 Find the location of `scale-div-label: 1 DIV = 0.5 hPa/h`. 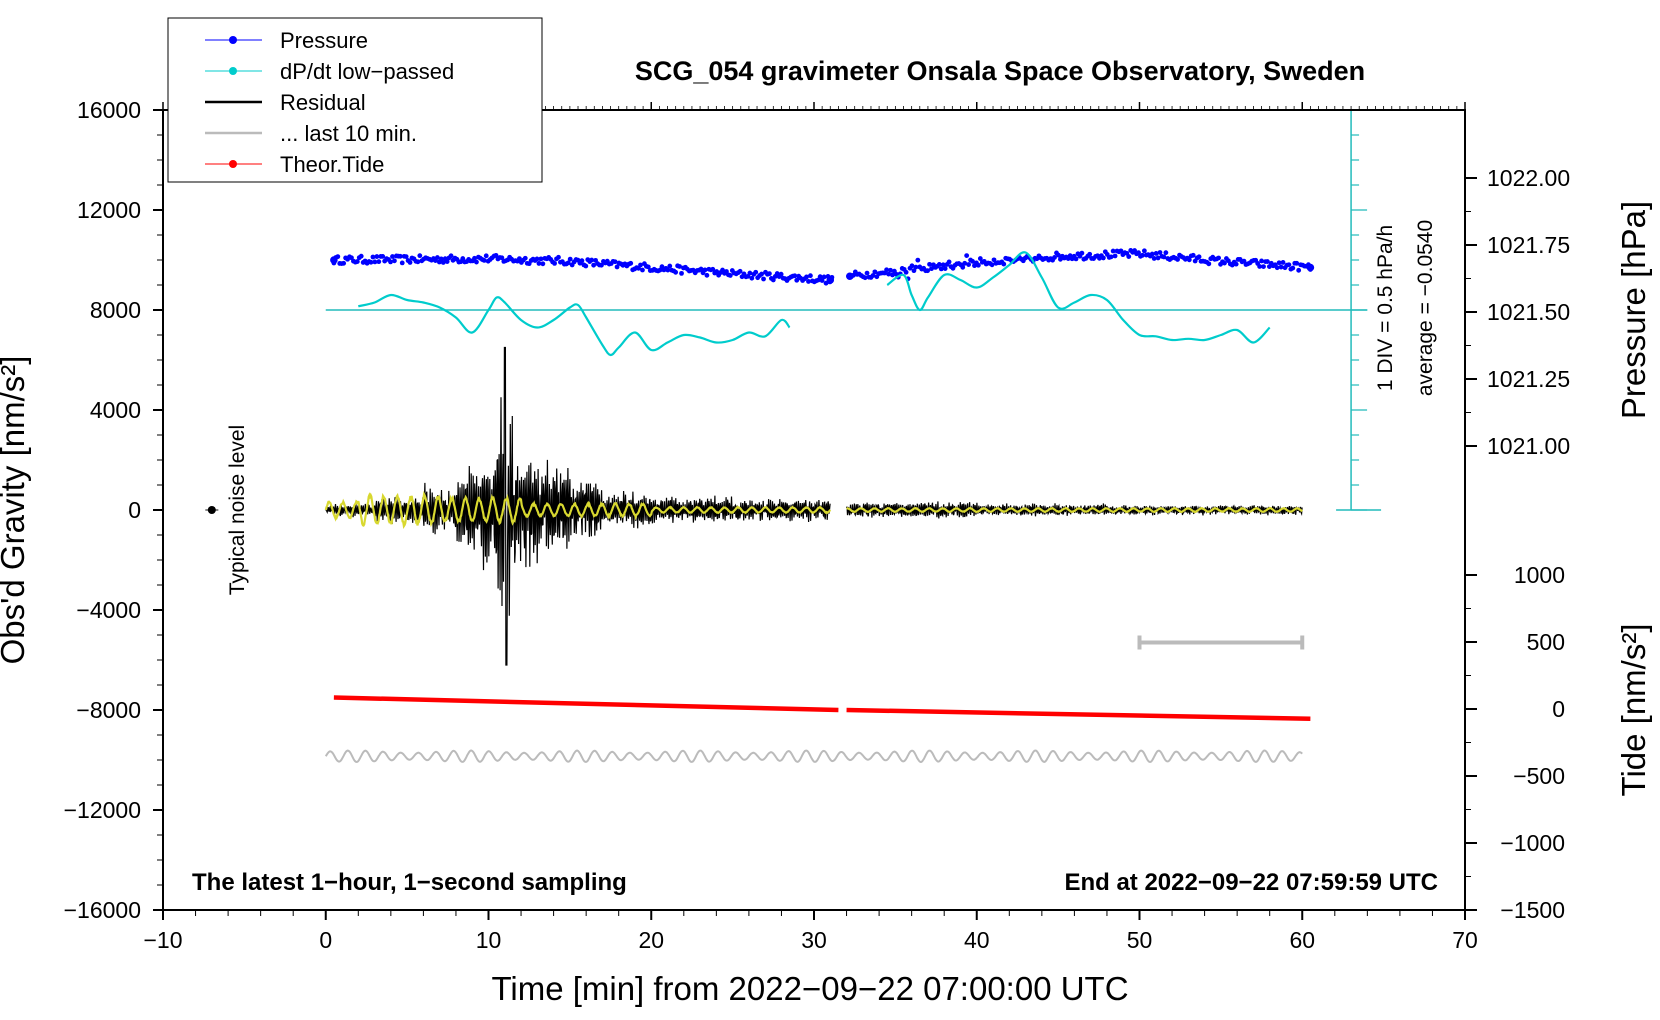

scale-div-label: 1 DIV = 0.5 hPa/h is located at coordinates (1385, 308).